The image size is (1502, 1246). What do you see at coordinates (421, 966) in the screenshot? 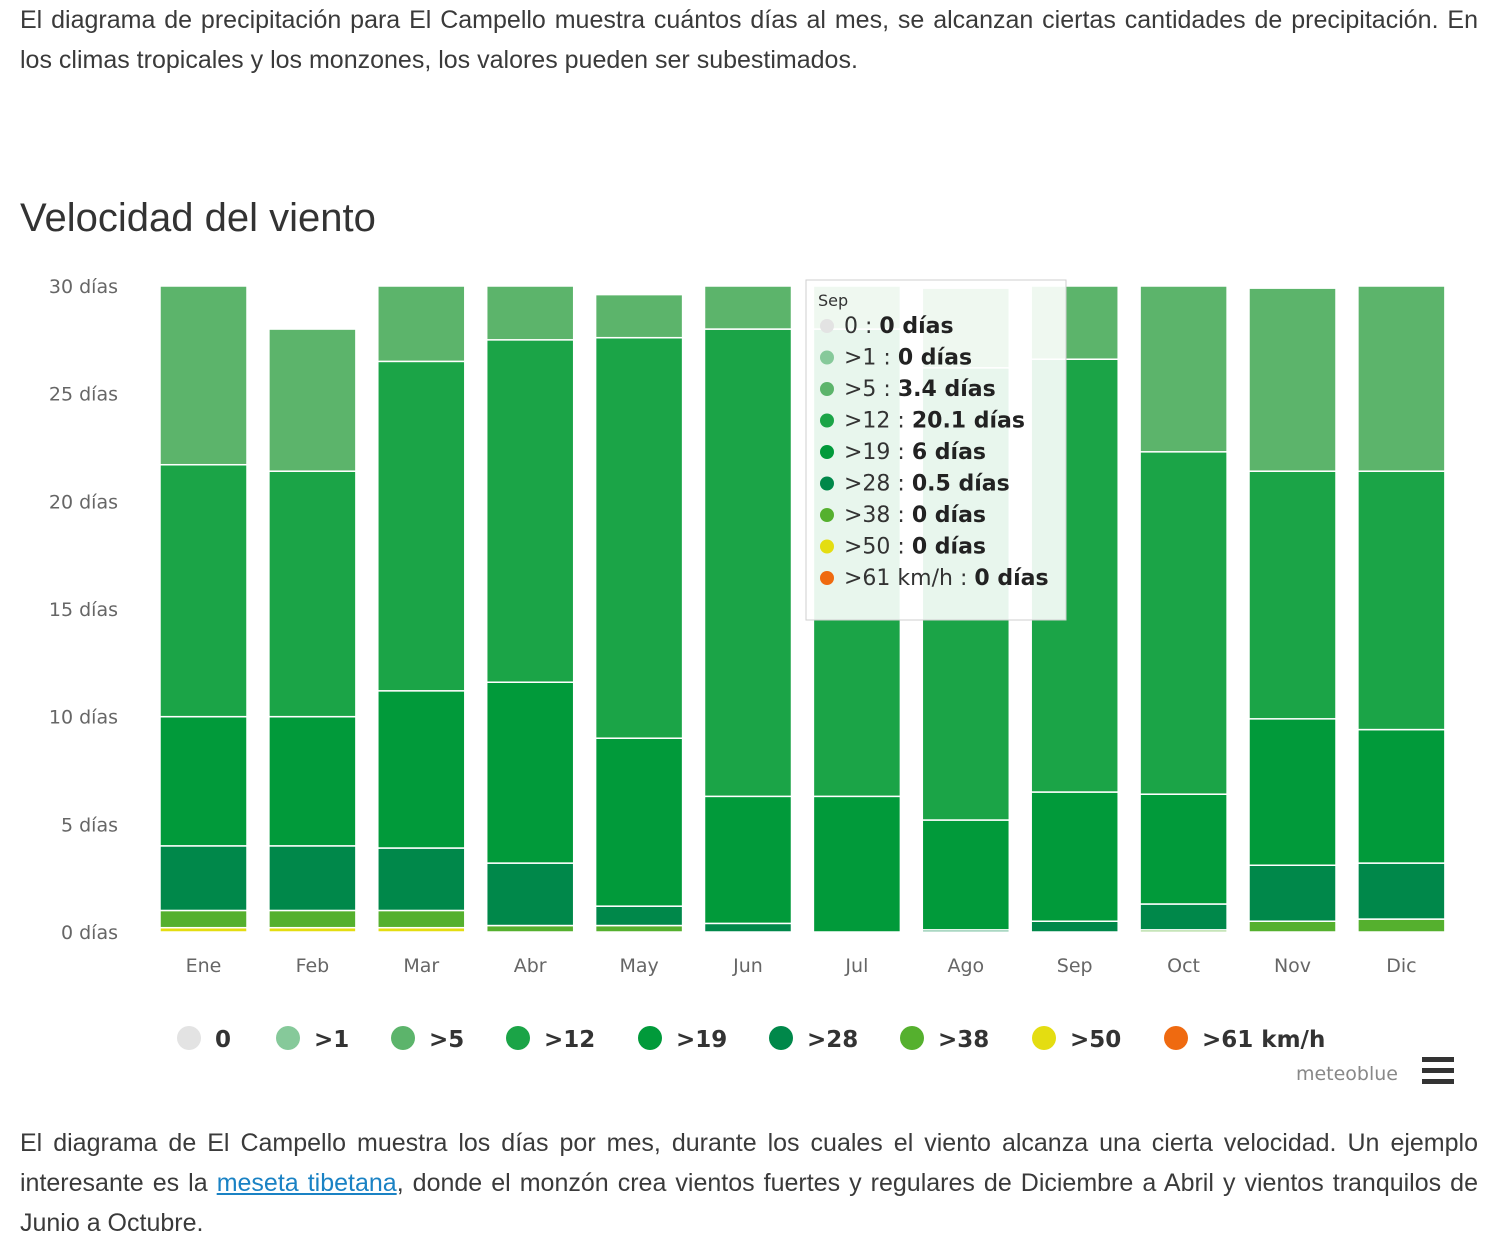
I see `x-tick-label: Mar` at bounding box center [421, 966].